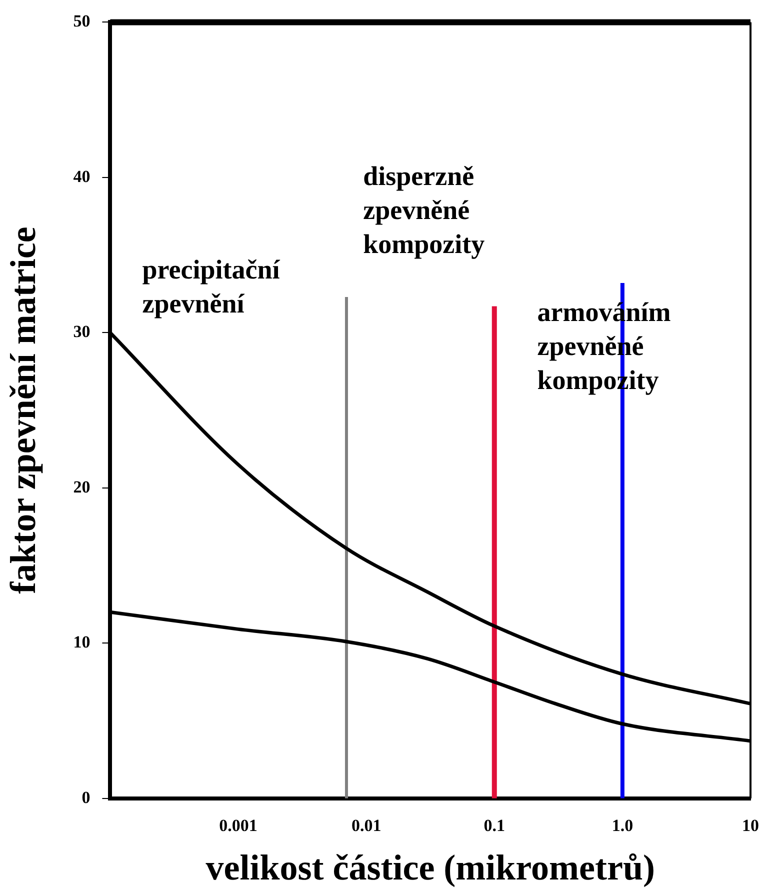 The width and height of the screenshot is (769, 896). Describe the element at coordinates (424, 210) in the screenshot. I see `annotation: disperzně zpevněné kompozity` at that location.